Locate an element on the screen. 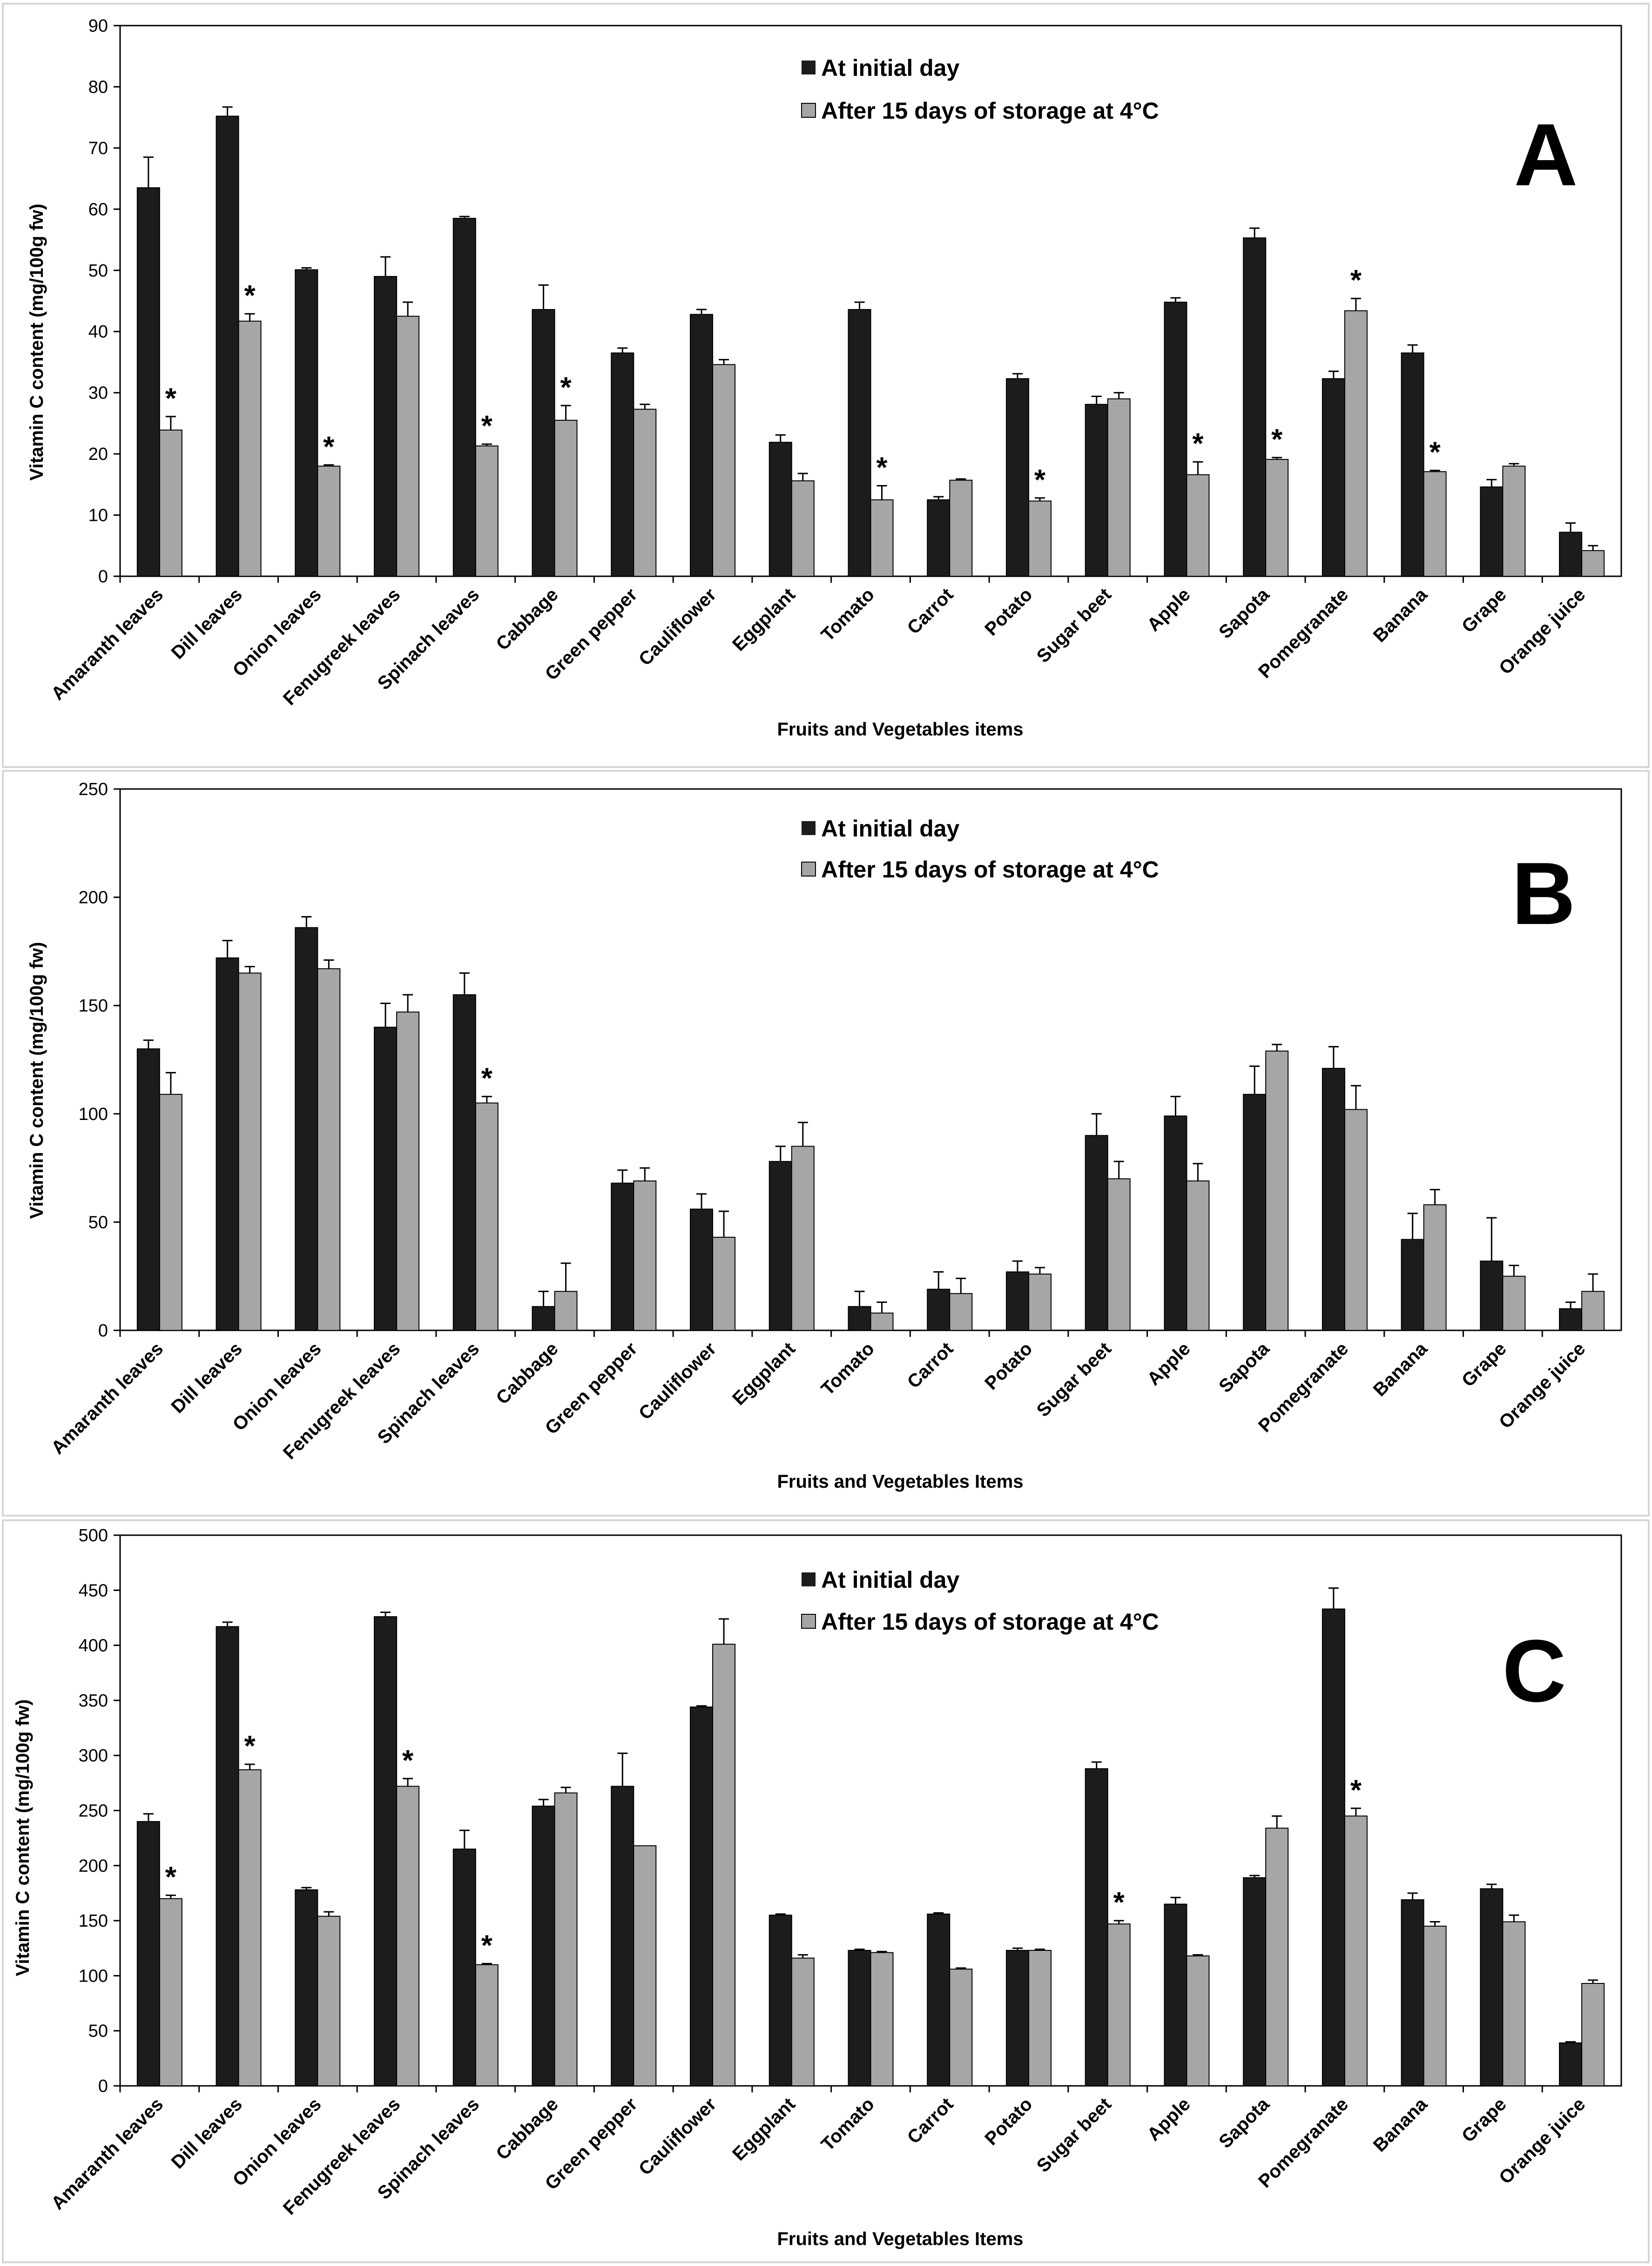 This screenshot has height=2266, width=1652. x-axis-title: Fruits and Vegetables items is located at coordinates (900, 729).